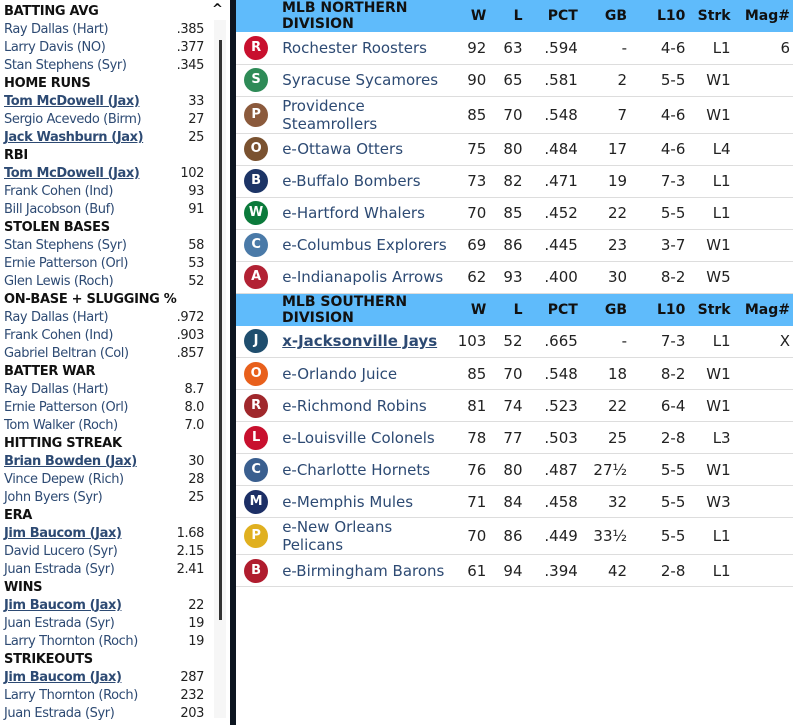  I want to click on team-pct: .400, so click(550, 277).